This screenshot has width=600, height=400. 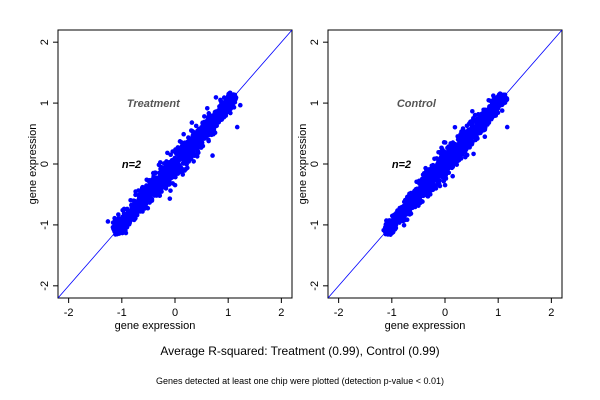 What do you see at coordinates (417, 104) in the screenshot?
I see `group-label: Control` at bounding box center [417, 104].